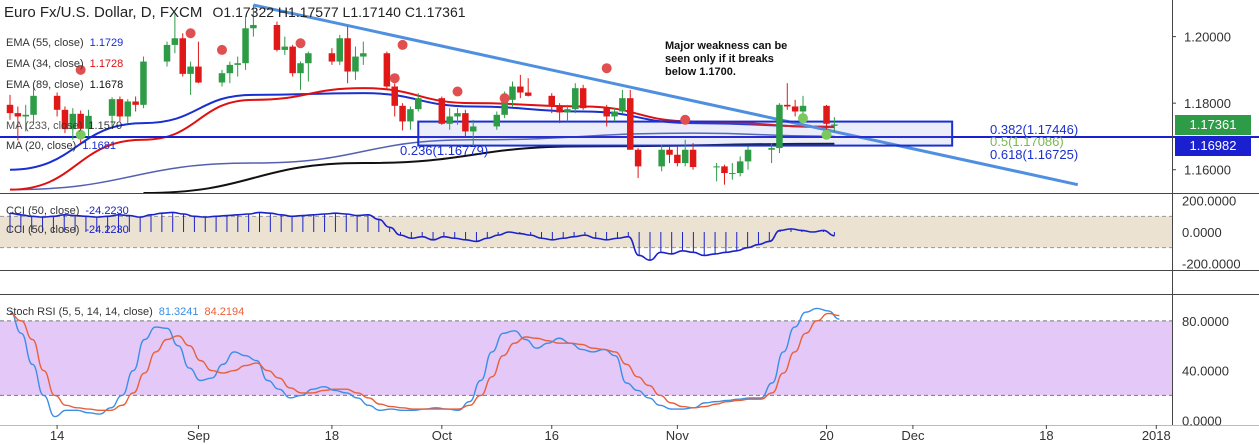 Image resolution: width=1259 pixels, height=445 pixels. What do you see at coordinates (1202, 232) in the screenshot?
I see `cci-tick-label: 0.0000` at bounding box center [1202, 232].